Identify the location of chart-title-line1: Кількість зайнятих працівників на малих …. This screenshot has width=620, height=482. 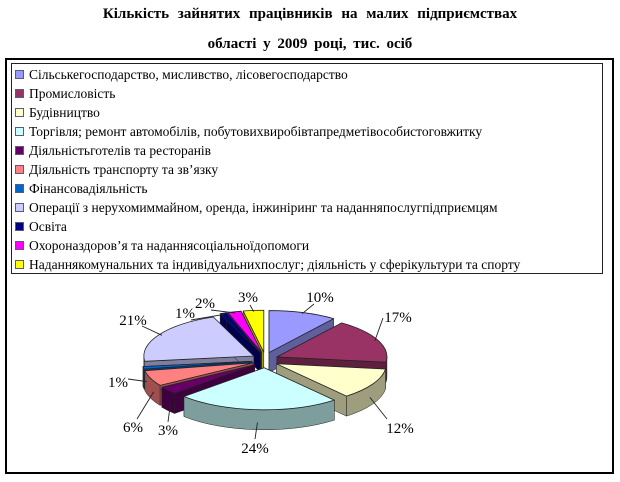
(310, 14).